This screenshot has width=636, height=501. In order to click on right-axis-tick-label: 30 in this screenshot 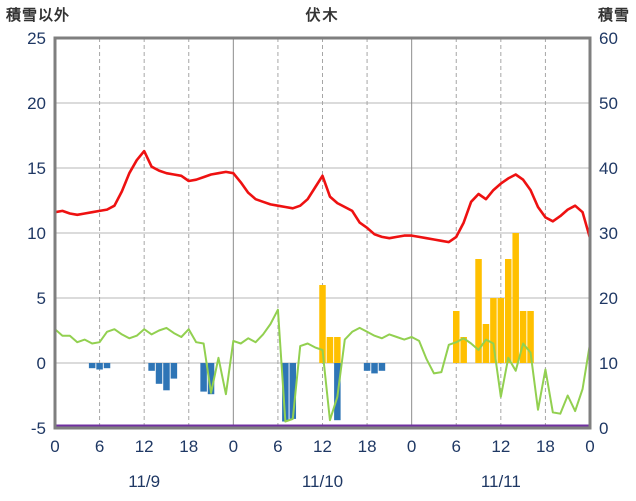, I will do `click(608, 233)`.